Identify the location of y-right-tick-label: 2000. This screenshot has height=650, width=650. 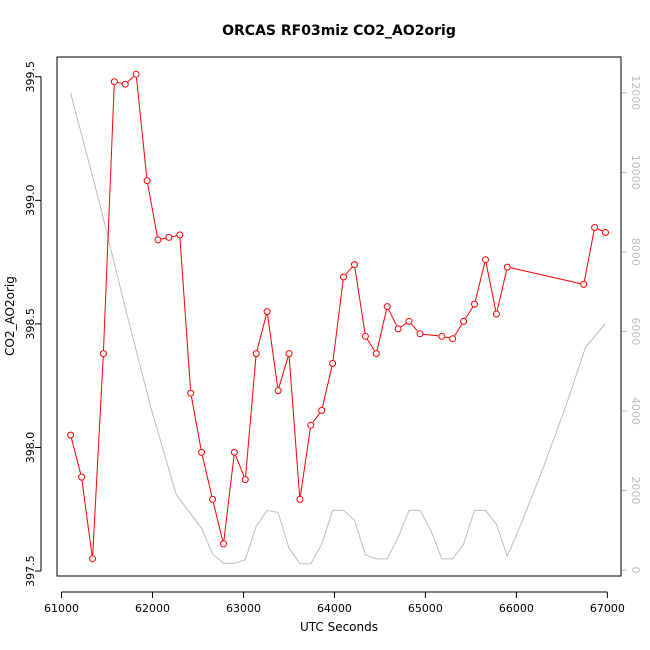
(635, 491).